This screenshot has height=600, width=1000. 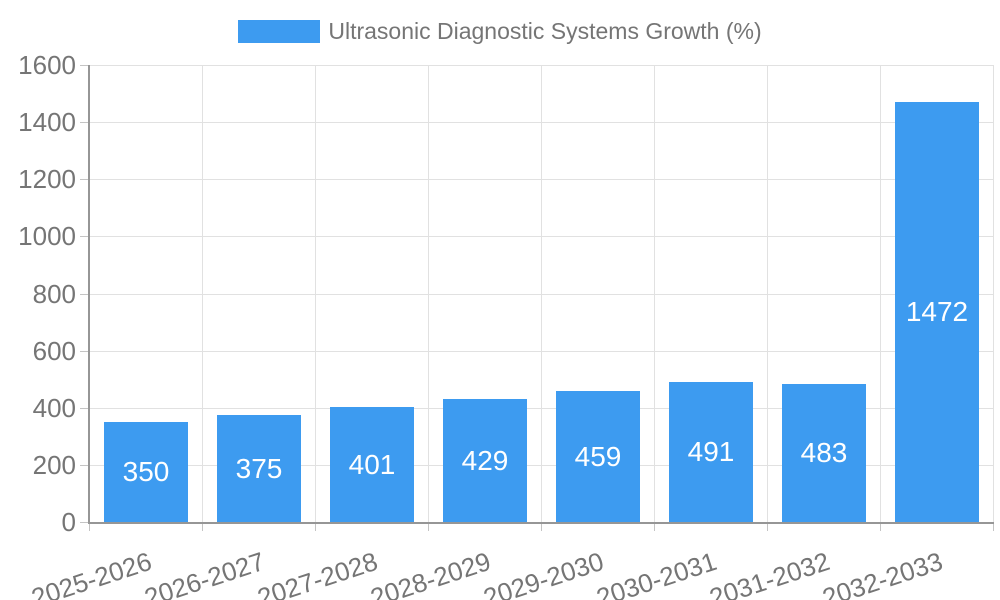 What do you see at coordinates (47, 179) in the screenshot?
I see `y-axis-label: 1200` at bounding box center [47, 179].